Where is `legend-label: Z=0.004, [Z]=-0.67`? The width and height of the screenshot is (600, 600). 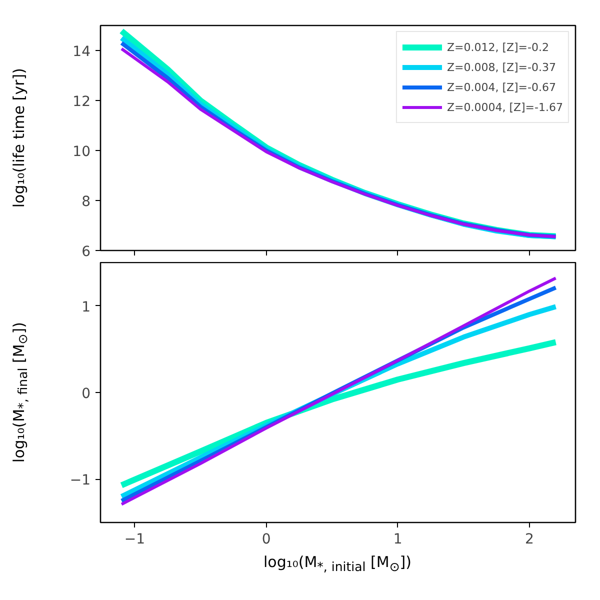 legend-label: Z=0.004, [Z]=-0.67 is located at coordinates (501, 87).